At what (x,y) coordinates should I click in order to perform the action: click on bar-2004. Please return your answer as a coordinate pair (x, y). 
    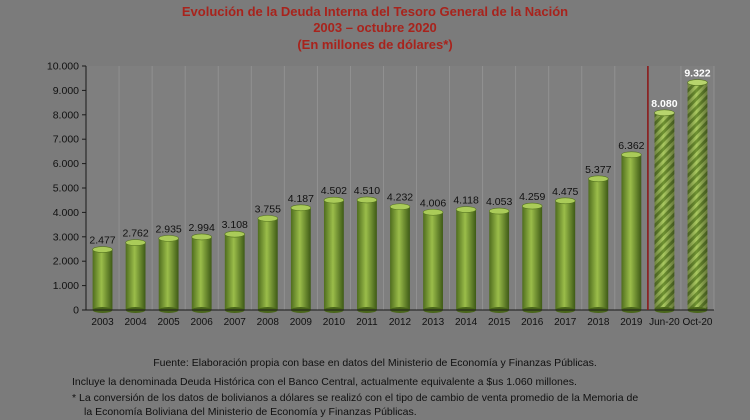
    Looking at the image, I should click on (135, 276).